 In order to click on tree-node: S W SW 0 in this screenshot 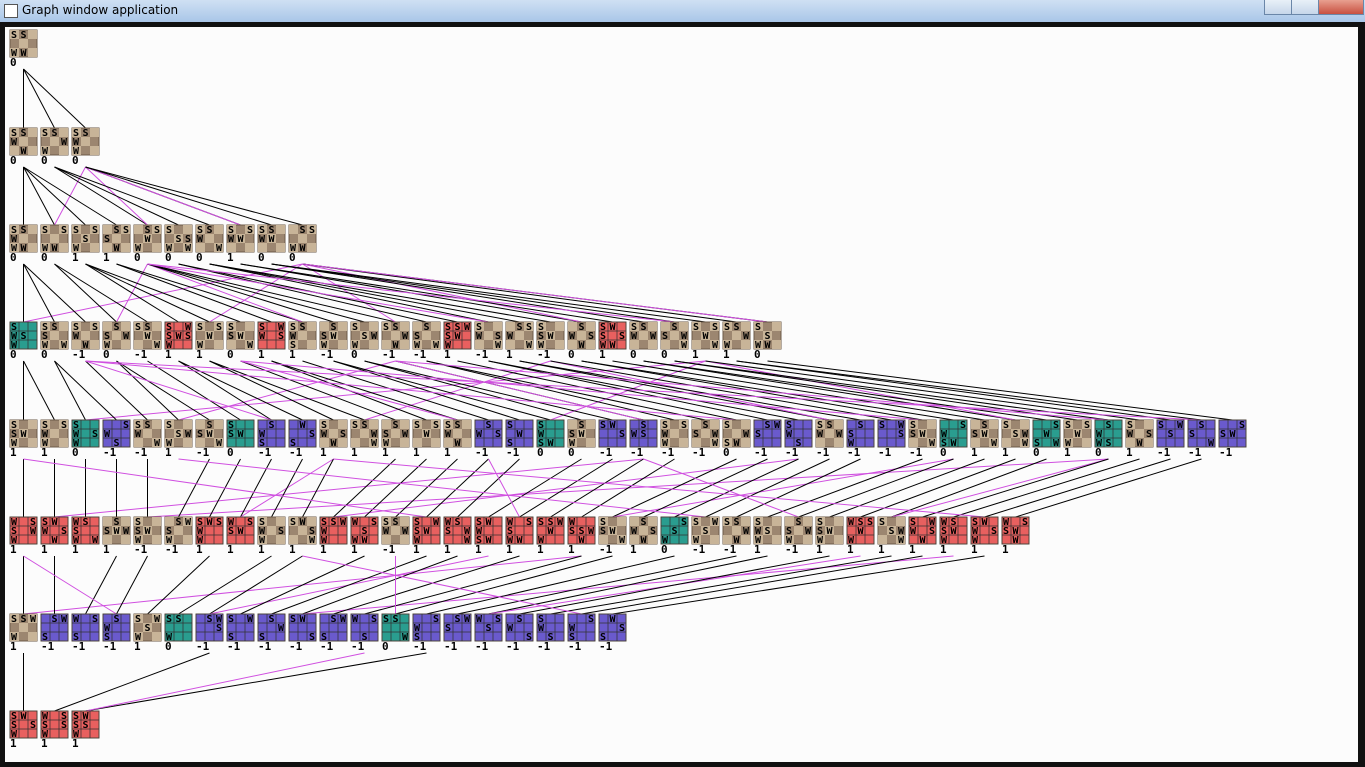, I will do `click(550, 439)`.